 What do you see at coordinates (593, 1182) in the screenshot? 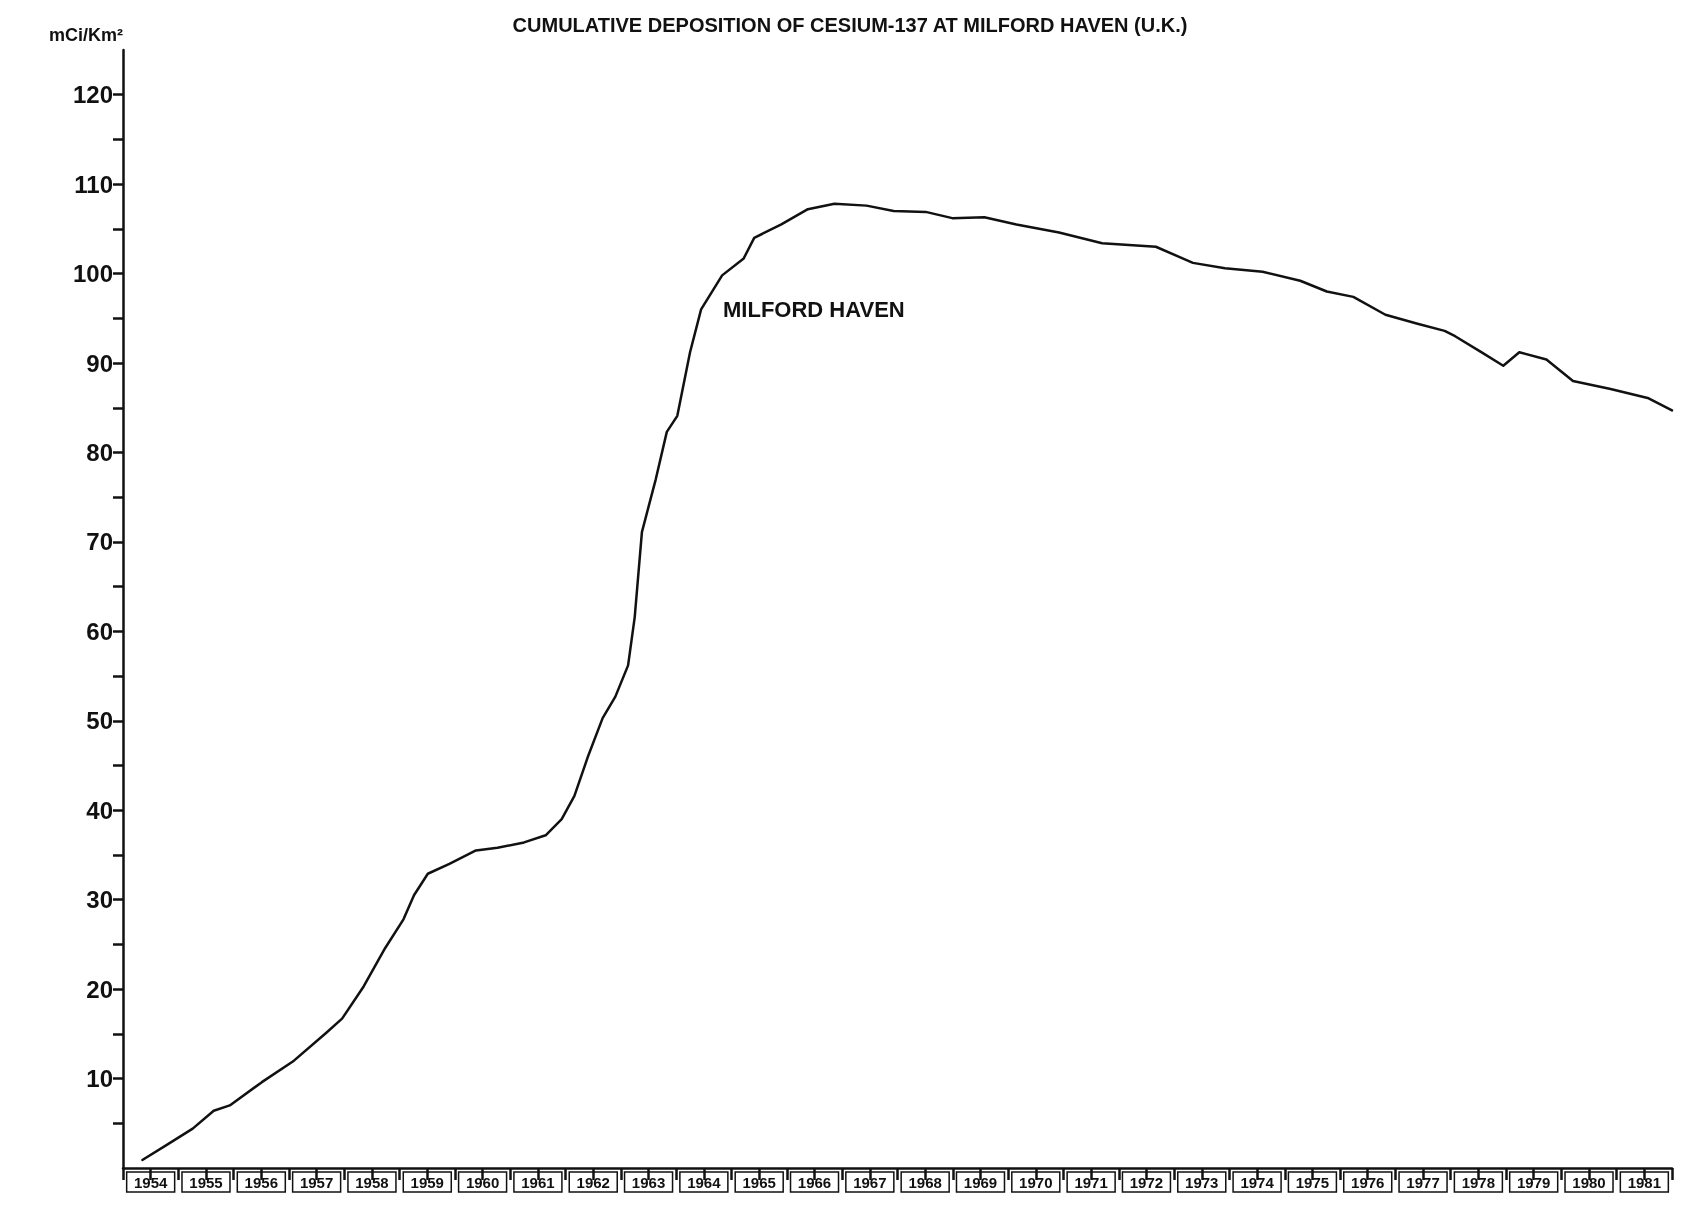
I see `x-tick-label: 1962` at bounding box center [593, 1182].